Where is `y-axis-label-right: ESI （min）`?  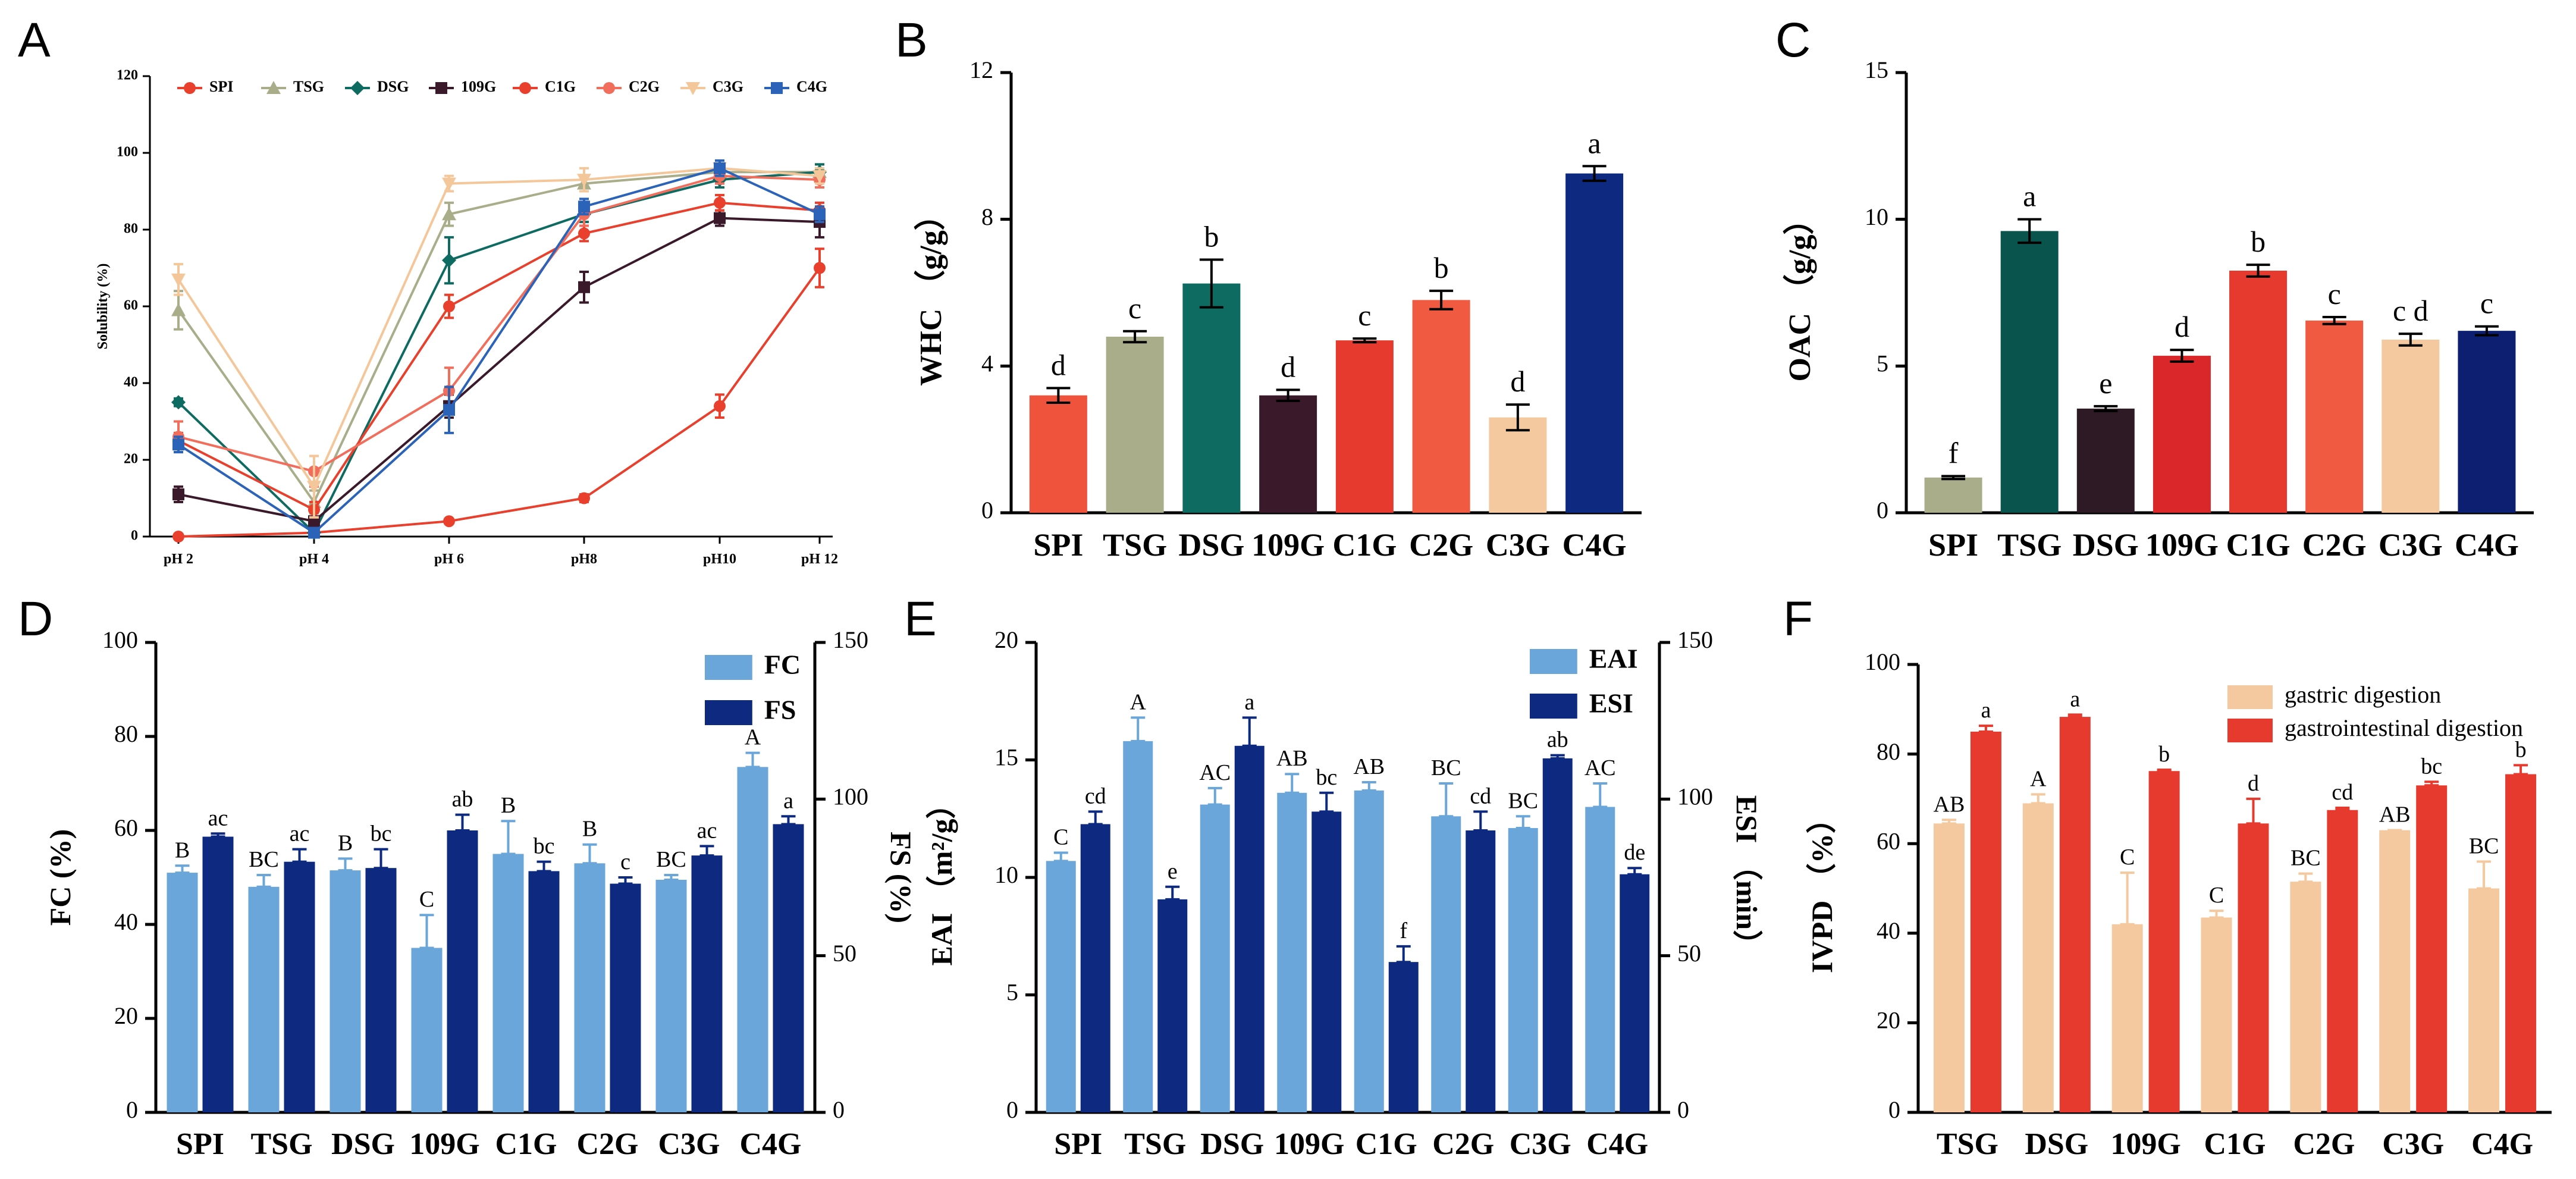
y-axis-label-right: ESI （min） is located at coordinates (1747, 877).